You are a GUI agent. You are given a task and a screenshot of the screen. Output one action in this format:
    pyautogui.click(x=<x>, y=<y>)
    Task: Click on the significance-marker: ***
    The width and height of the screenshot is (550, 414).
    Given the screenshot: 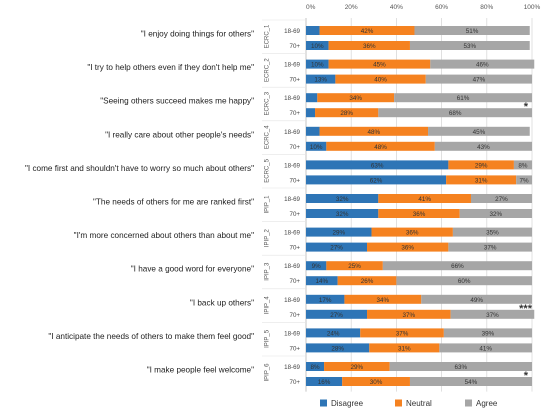 What is the action you would take?
    pyautogui.click(x=526, y=309)
    